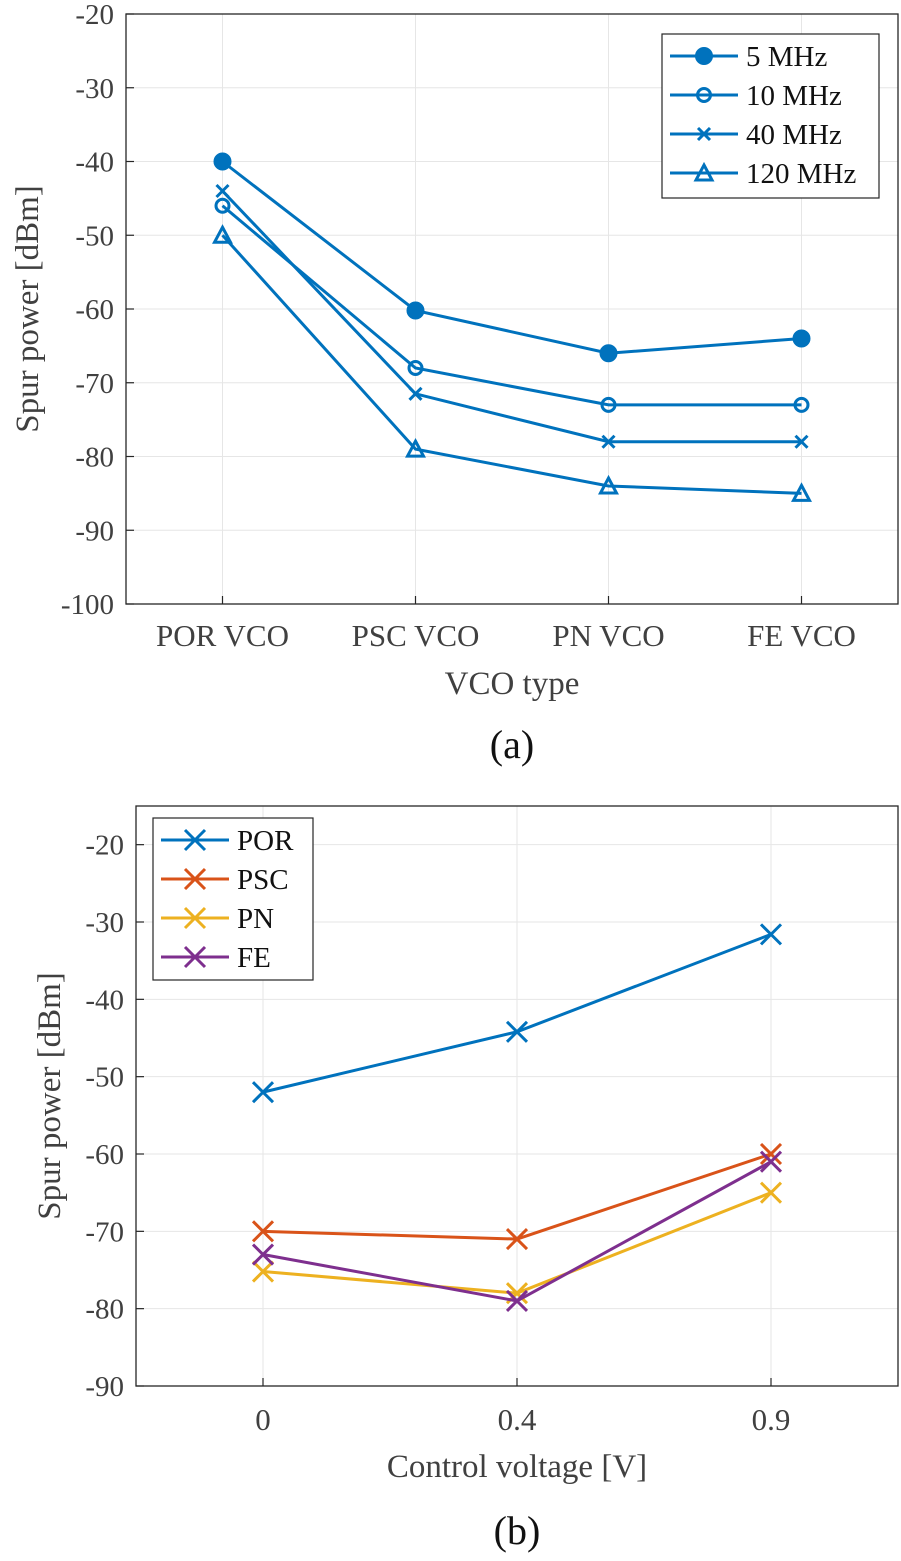  What do you see at coordinates (512, 684) in the screenshot?
I see `x-axis-label: VCO type` at bounding box center [512, 684].